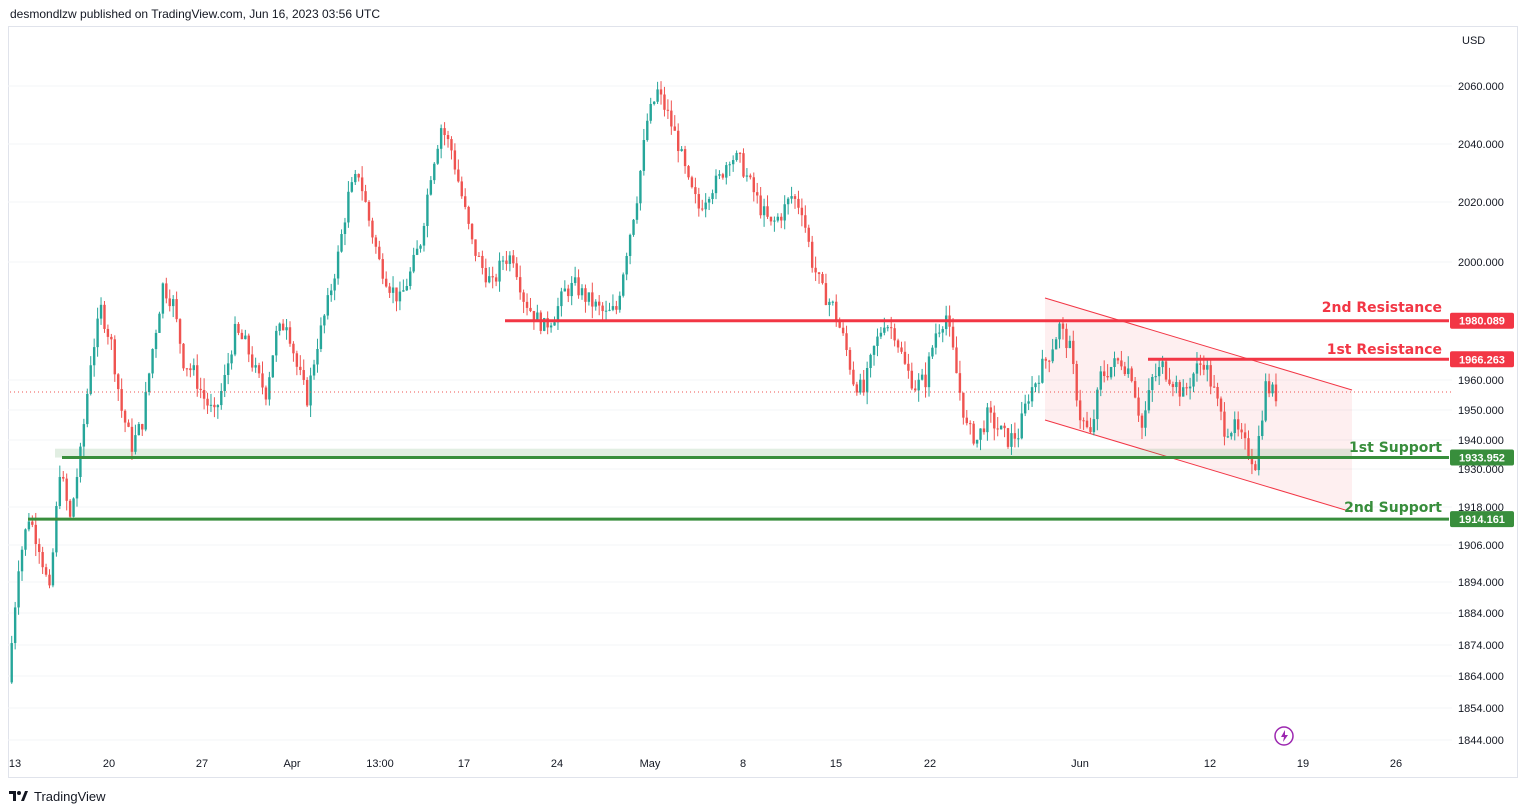 Image resolution: width=1526 pixels, height=812 pixels. I want to click on y-tick-label: 1884.000, so click(1481, 614).